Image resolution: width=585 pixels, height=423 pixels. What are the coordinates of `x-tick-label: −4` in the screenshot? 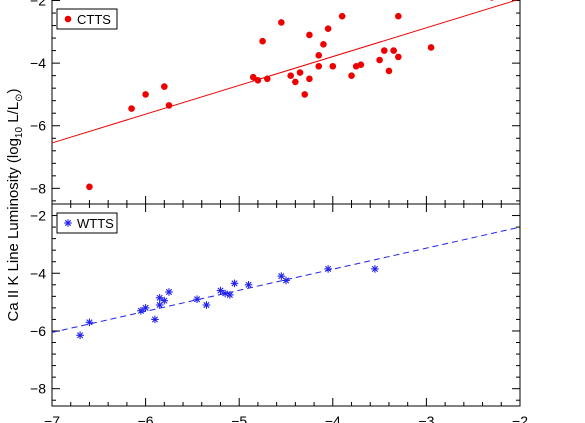 It's located at (333, 418).